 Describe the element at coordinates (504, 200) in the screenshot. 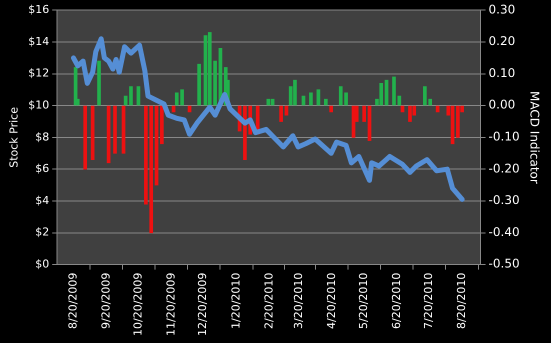

I see `y2-tick-label: -0.30` at that location.